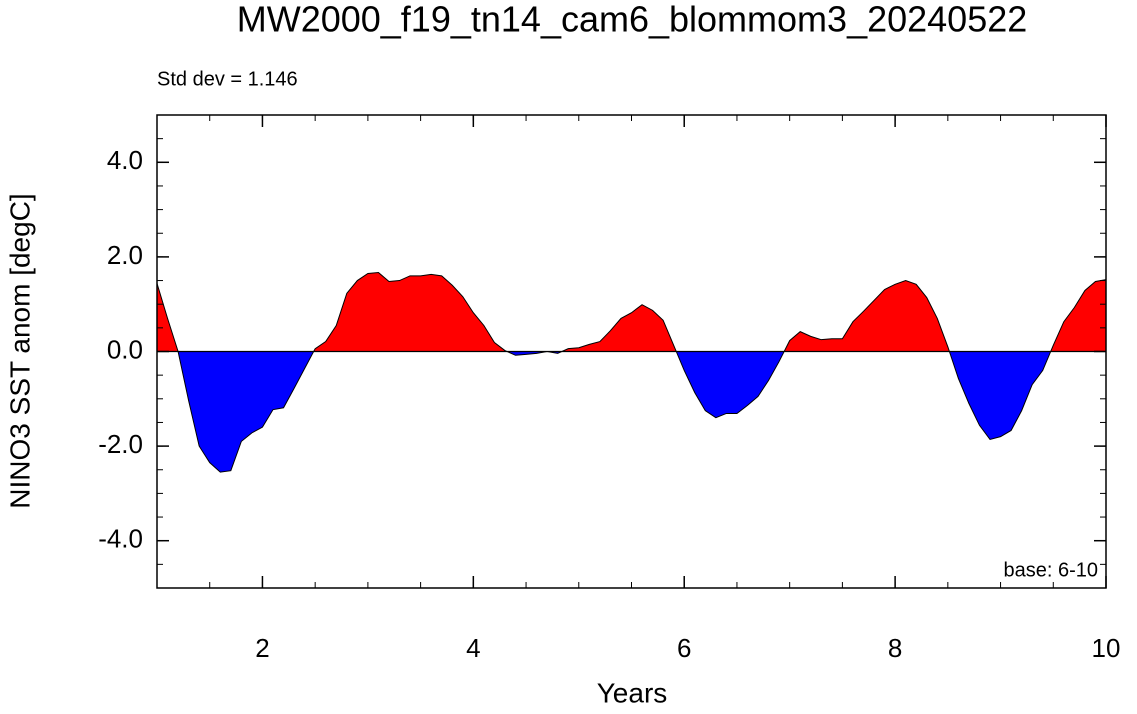 Image resolution: width=1137 pixels, height=714 pixels. Describe the element at coordinates (631, 312) in the screenshot. I see `area-above` at that location.